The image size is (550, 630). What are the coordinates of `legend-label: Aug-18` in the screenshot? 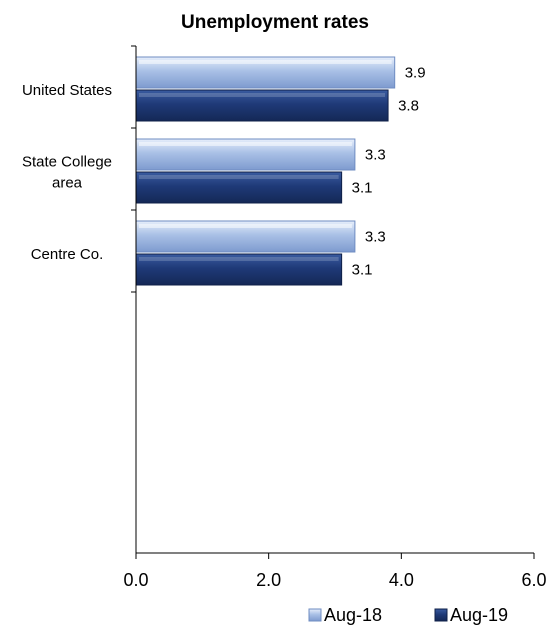 It's located at (353, 615).